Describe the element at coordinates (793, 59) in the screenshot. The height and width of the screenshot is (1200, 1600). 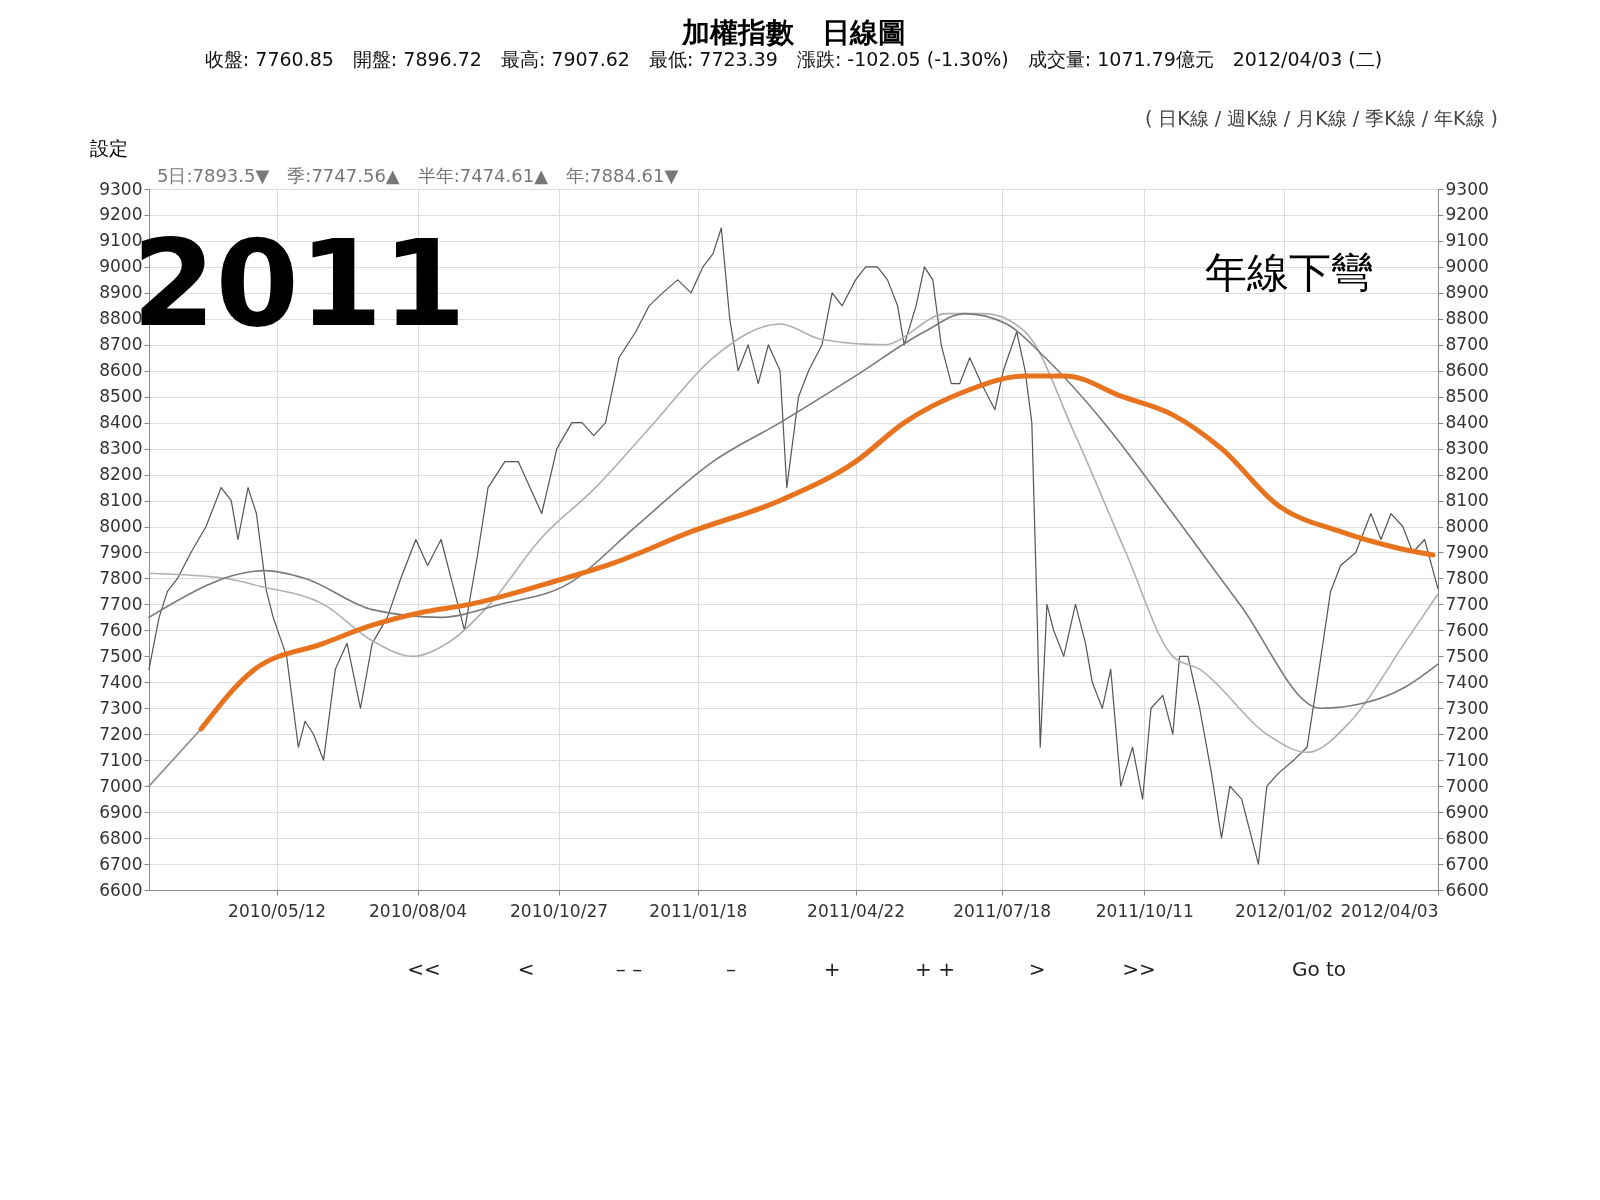
I see `chart-subtitle: 收盤: 7760.85 開盤: 7896.72 最高: 7907.62 最低: 7723.39 漲跌: -102.05 (-1.30%) 成交量: 1071.79億元 2012/04/03 (二)` at that location.